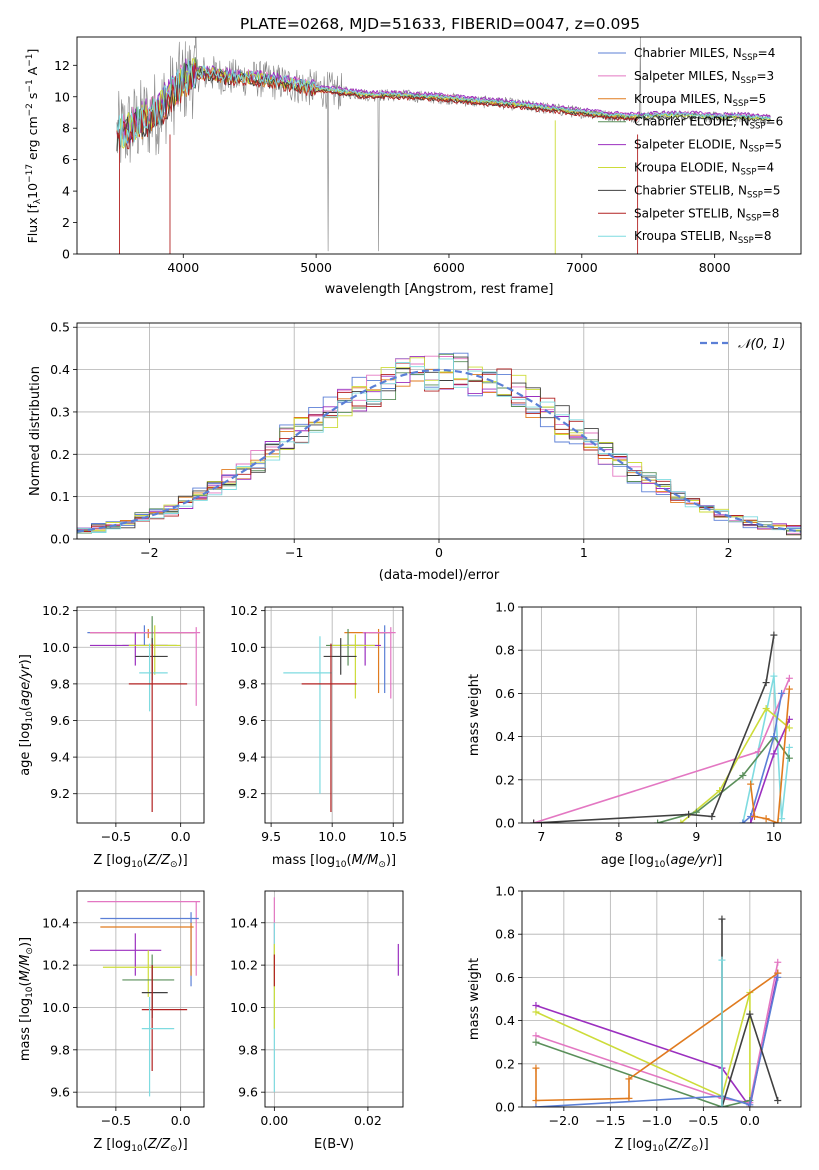 Image resolution: width=819 pixels, height=1170 pixels. What do you see at coordinates (729, 552) in the screenshot?
I see `x-tick-label: 2` at bounding box center [729, 552].